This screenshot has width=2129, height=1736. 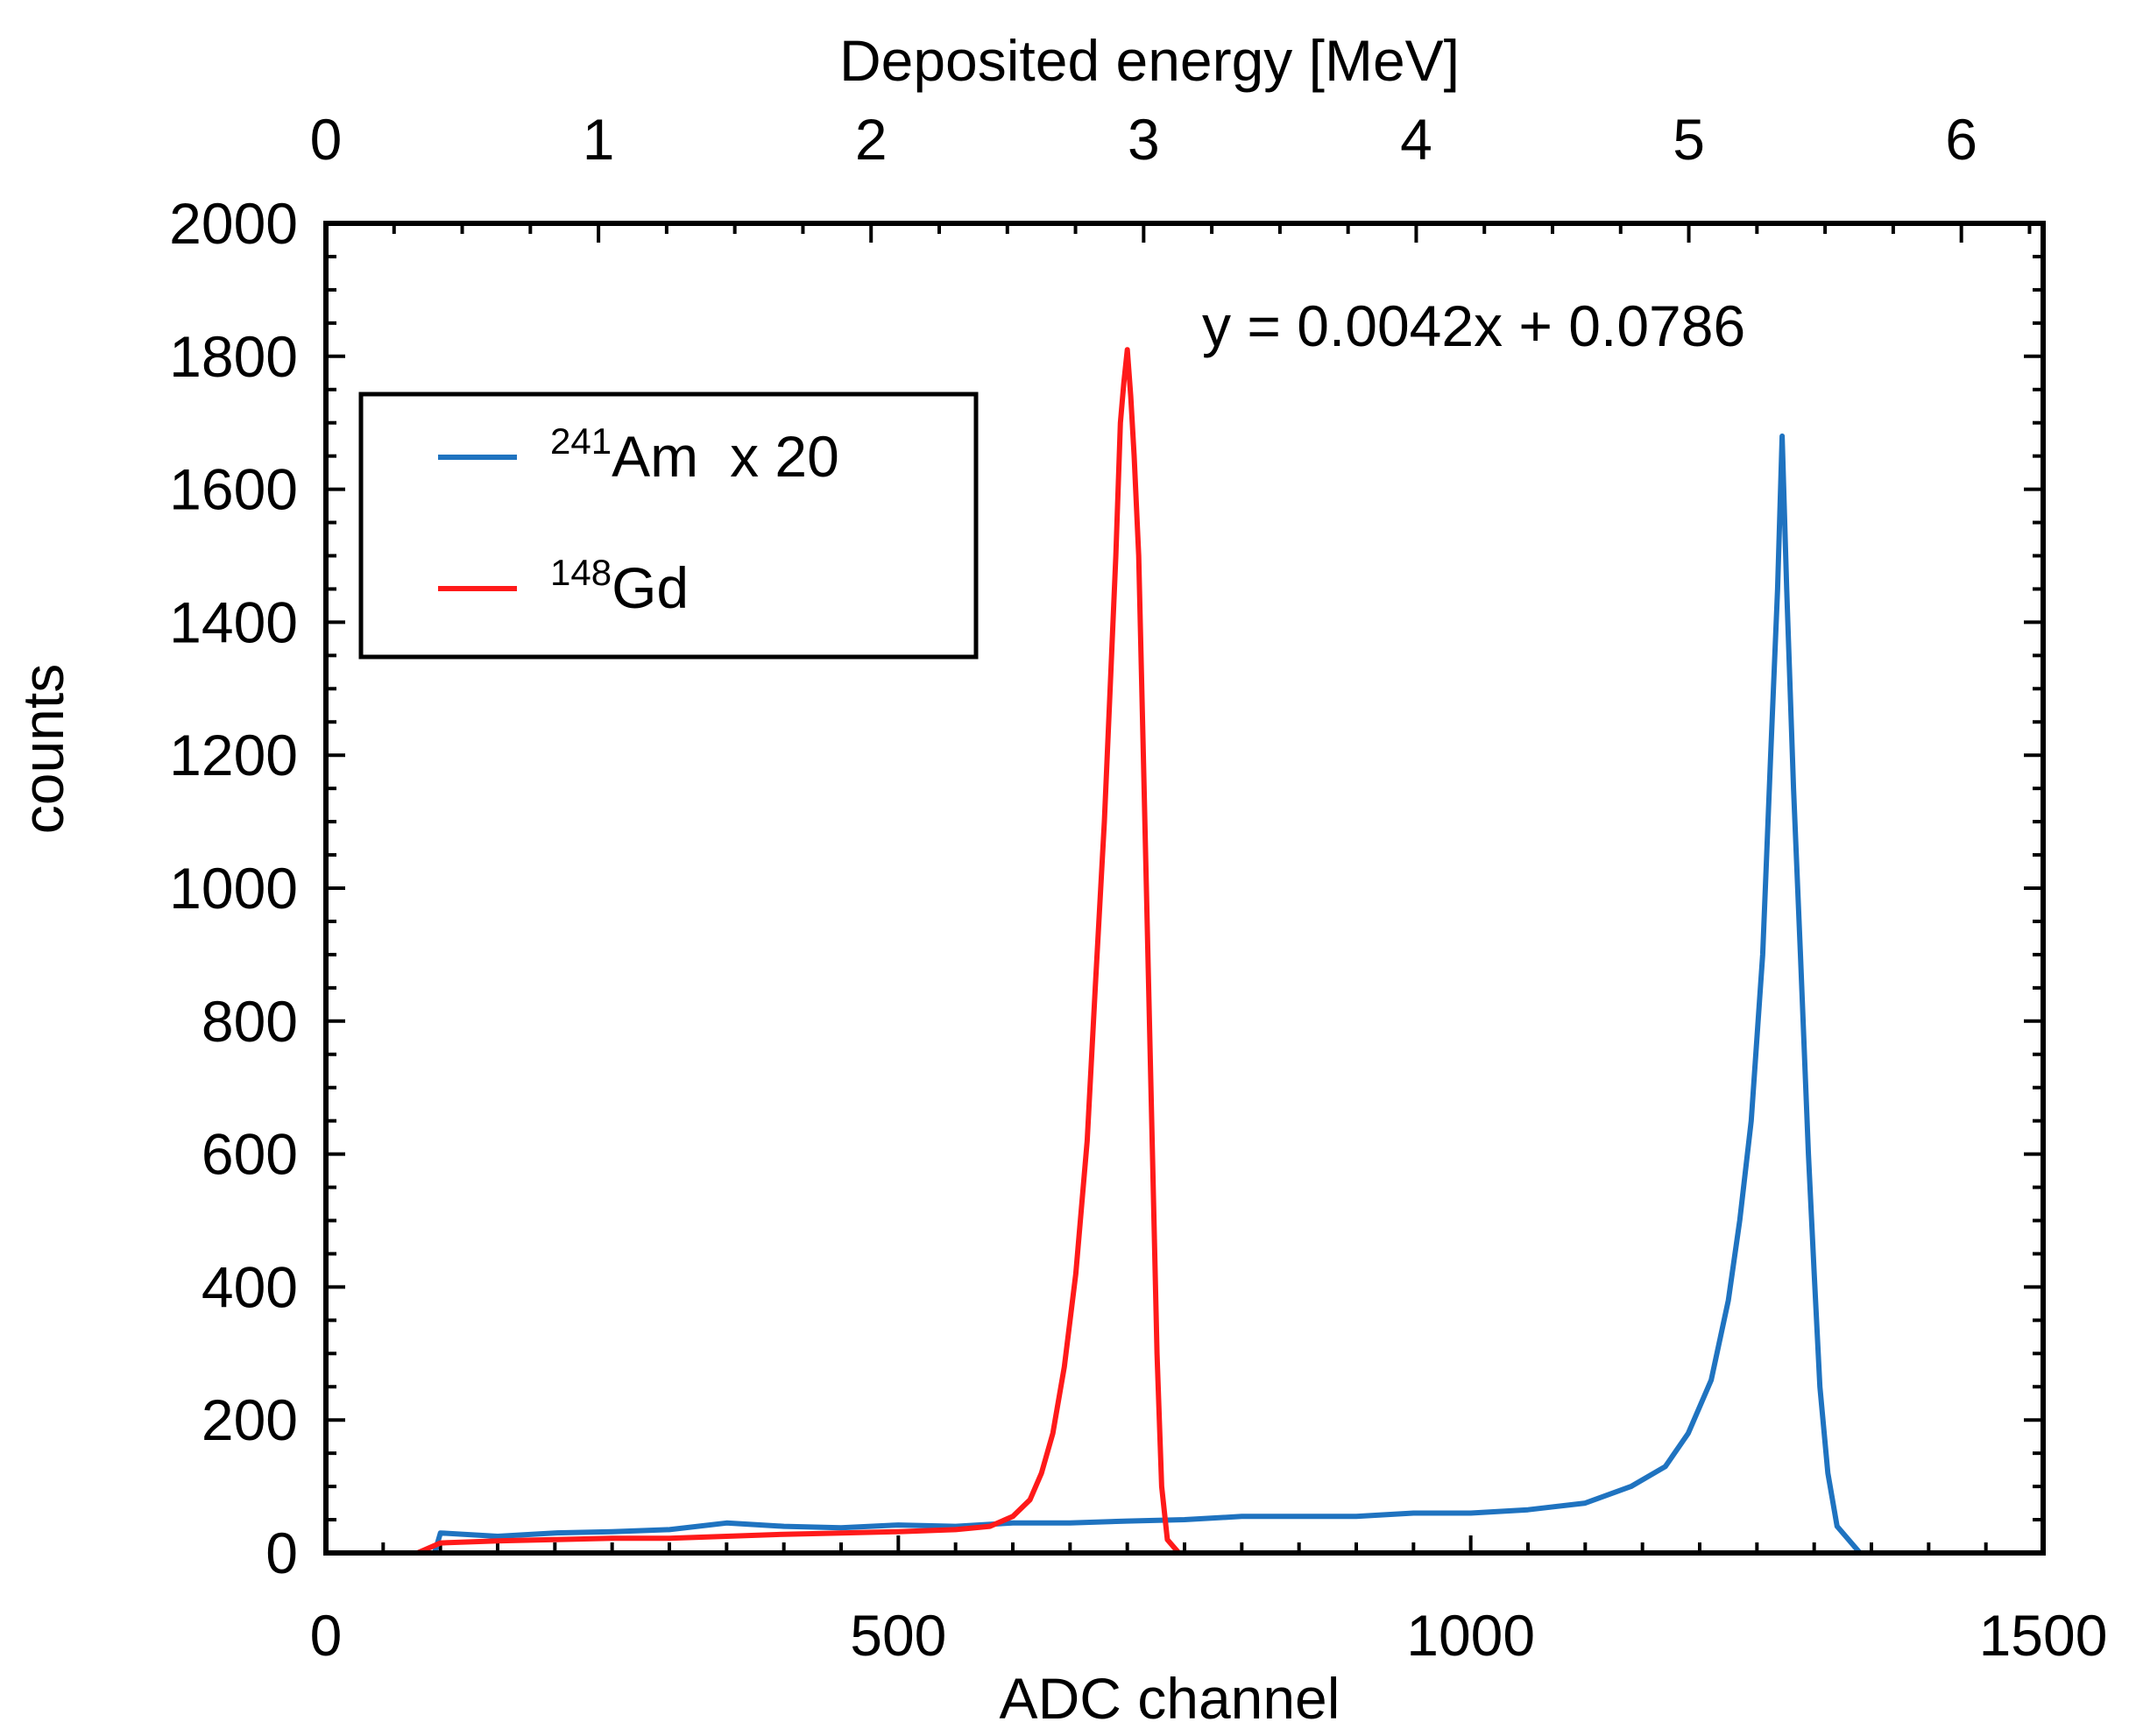 What do you see at coordinates (326, 139) in the screenshot?
I see `x2-tick-label: 0` at bounding box center [326, 139].